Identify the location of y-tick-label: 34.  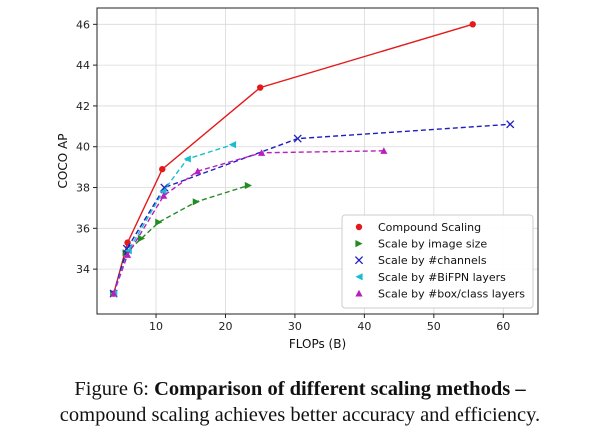
(83, 269).